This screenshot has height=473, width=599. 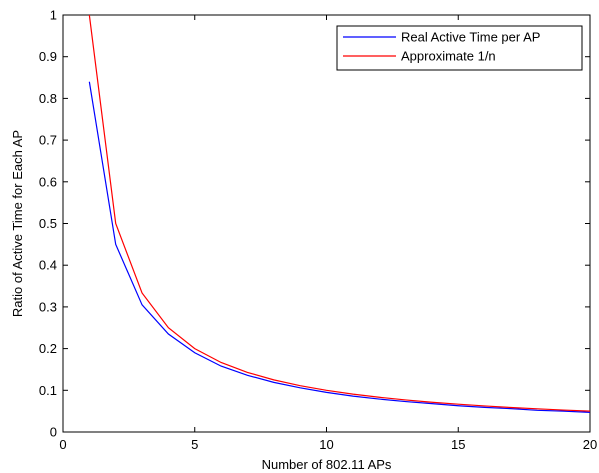 What do you see at coordinates (327, 464) in the screenshot?
I see `x-axis-label: Number of 802.11 APs` at bounding box center [327, 464].